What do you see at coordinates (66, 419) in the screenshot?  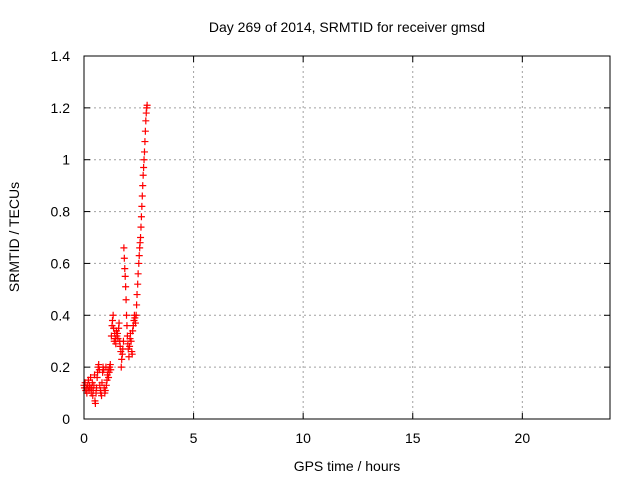 I see `y-tick-label: 0` at bounding box center [66, 419].